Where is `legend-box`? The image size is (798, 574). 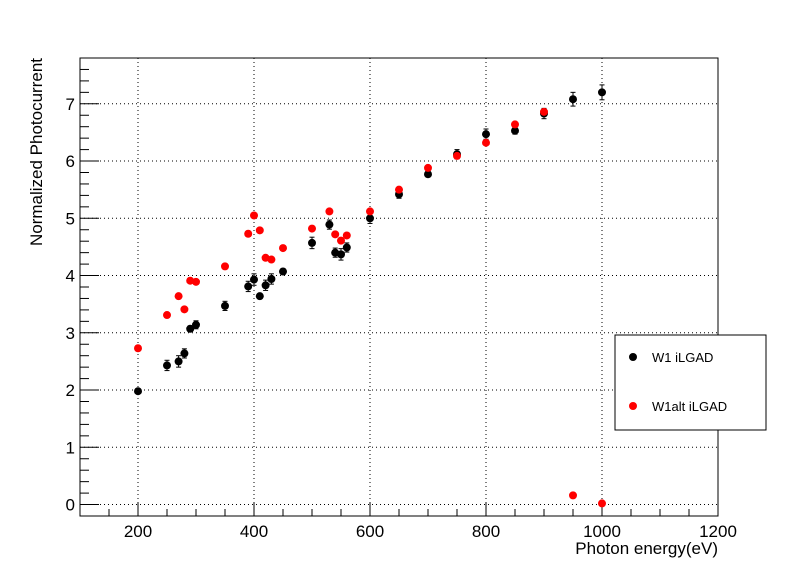
legend-box is located at coordinates (690, 382).